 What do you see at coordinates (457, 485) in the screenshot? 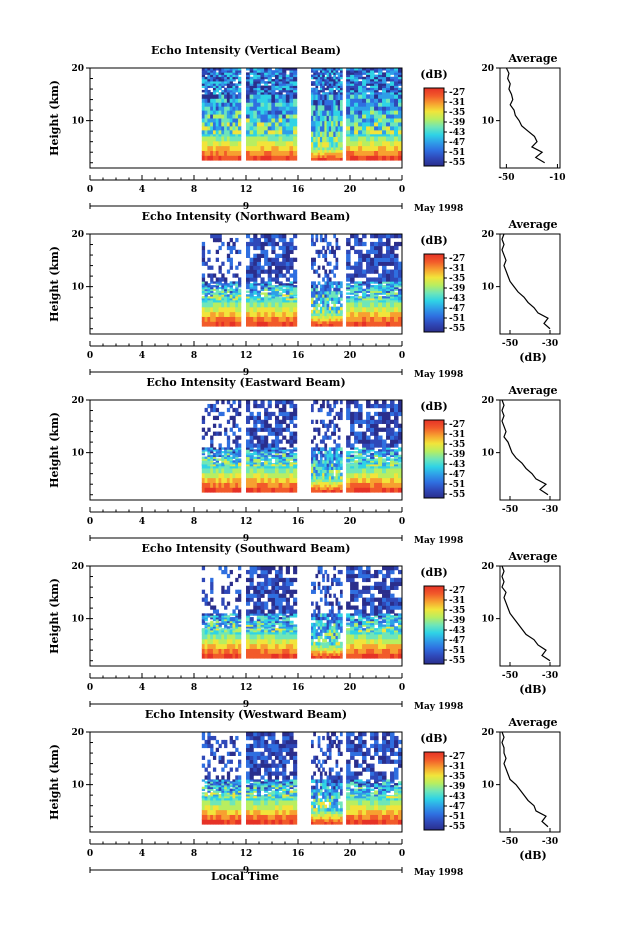
I see `colorbar-tick-label: -51` at bounding box center [457, 485].